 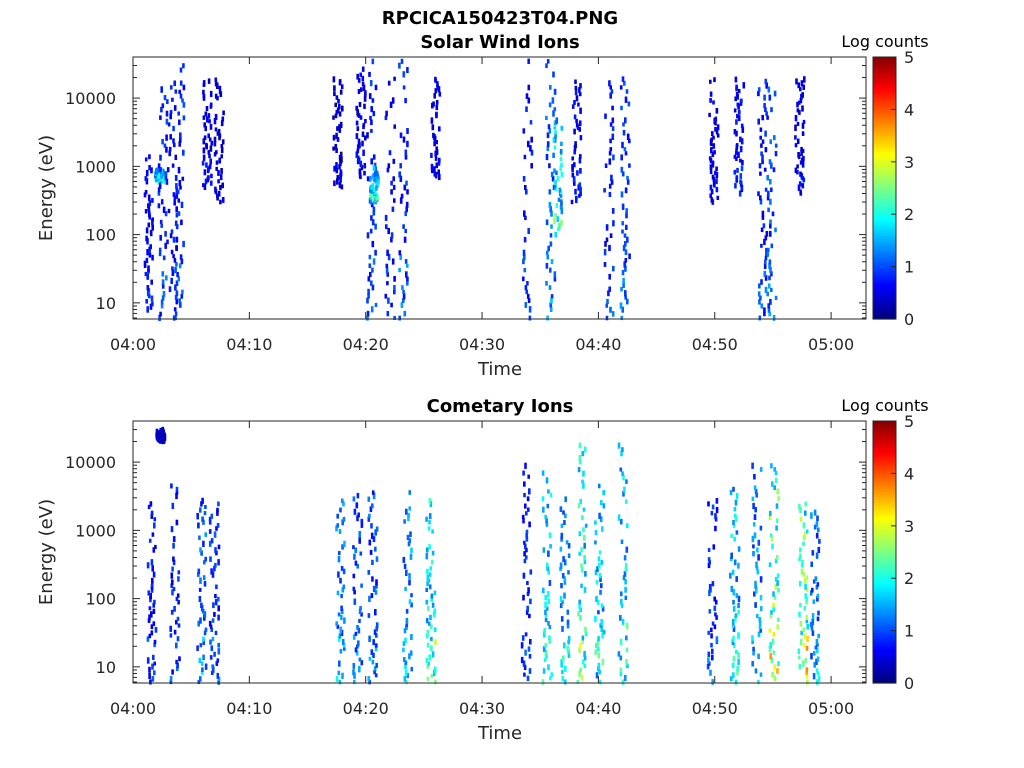 What do you see at coordinates (499, 369) in the screenshot?
I see `solar-wind-xlabel: Time` at bounding box center [499, 369].